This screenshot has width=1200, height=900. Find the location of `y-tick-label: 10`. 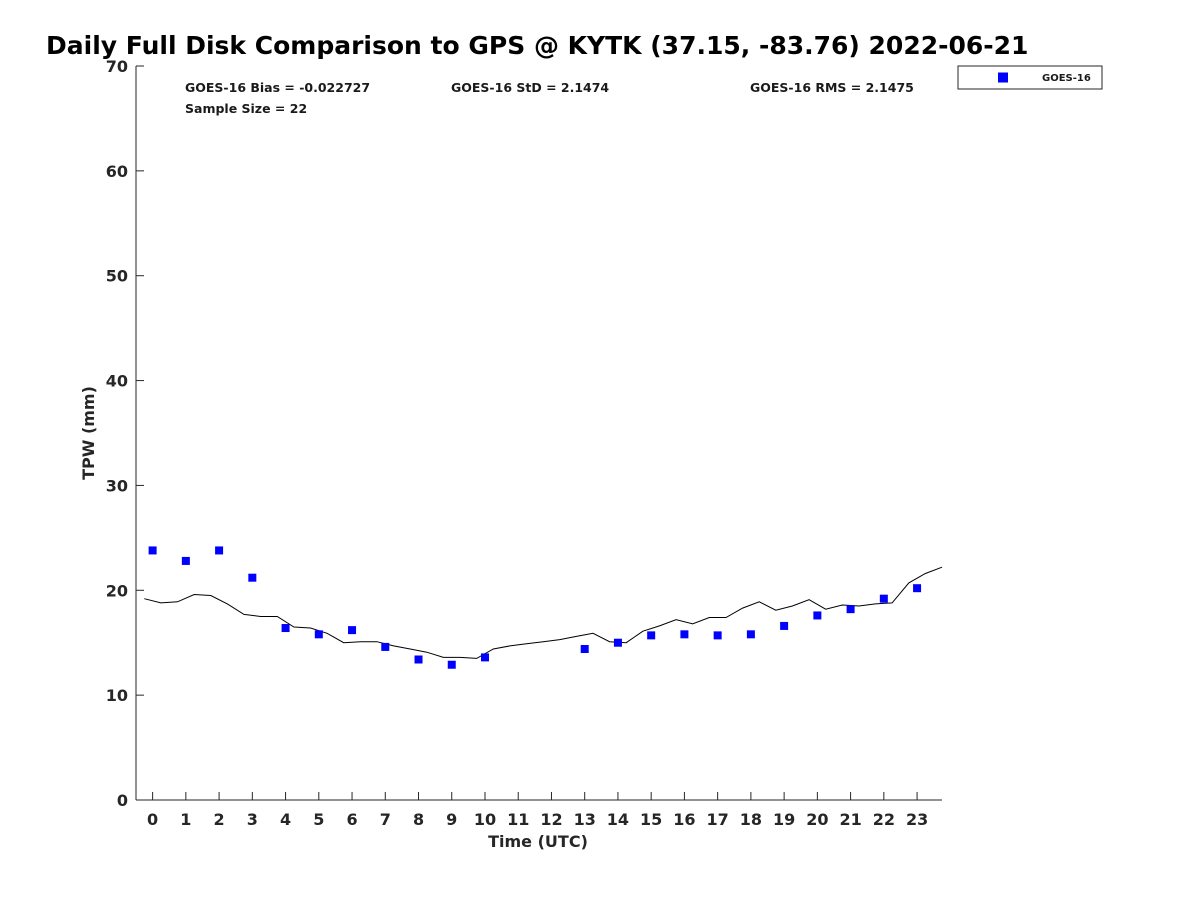

y-tick-label: 10 is located at coordinates (117, 695).